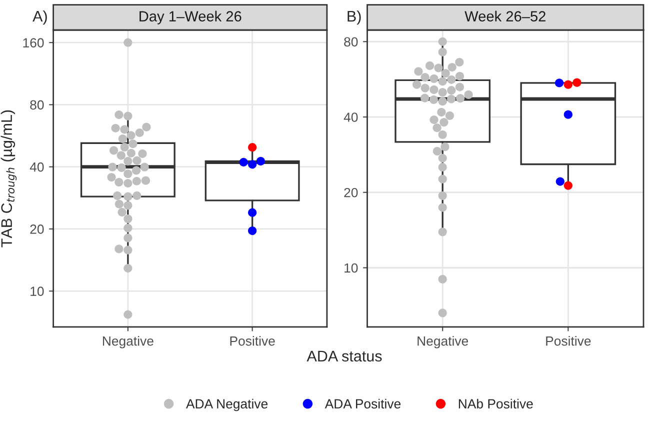 This screenshot has height=423, width=650. What do you see at coordinates (354, 17) in the screenshot?
I see `text: B)` at bounding box center [354, 17].